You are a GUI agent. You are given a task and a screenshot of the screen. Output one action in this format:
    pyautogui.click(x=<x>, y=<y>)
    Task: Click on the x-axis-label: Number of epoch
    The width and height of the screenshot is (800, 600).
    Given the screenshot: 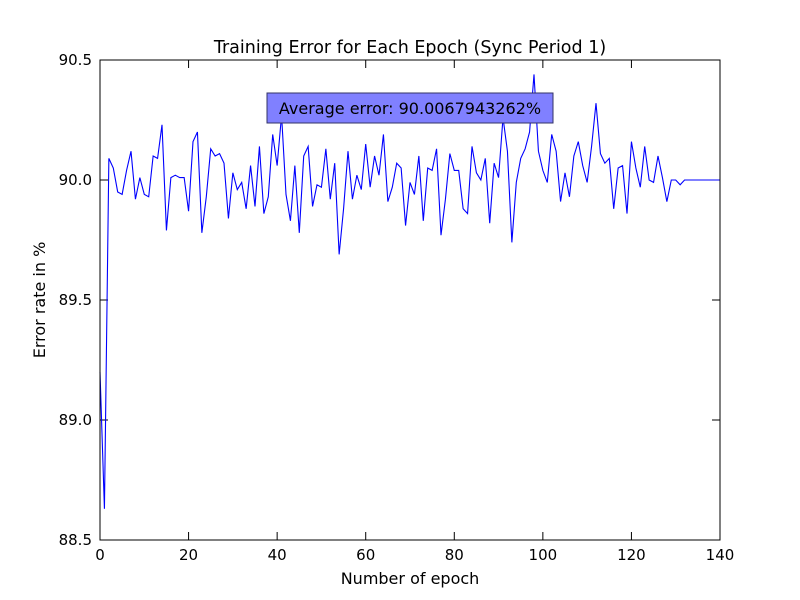 What is the action you would take?
    pyautogui.click(x=410, y=578)
    